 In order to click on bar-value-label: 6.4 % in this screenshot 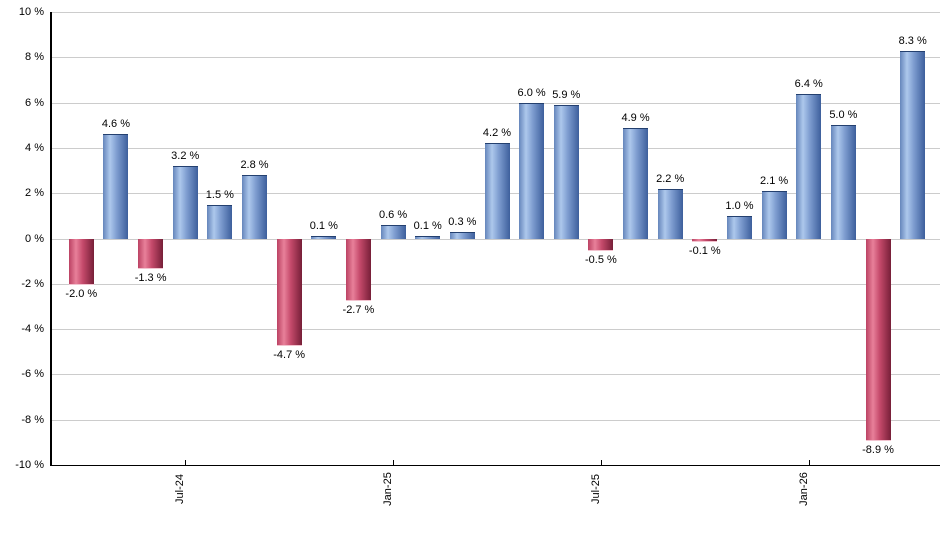, I will do `click(808, 83)`.